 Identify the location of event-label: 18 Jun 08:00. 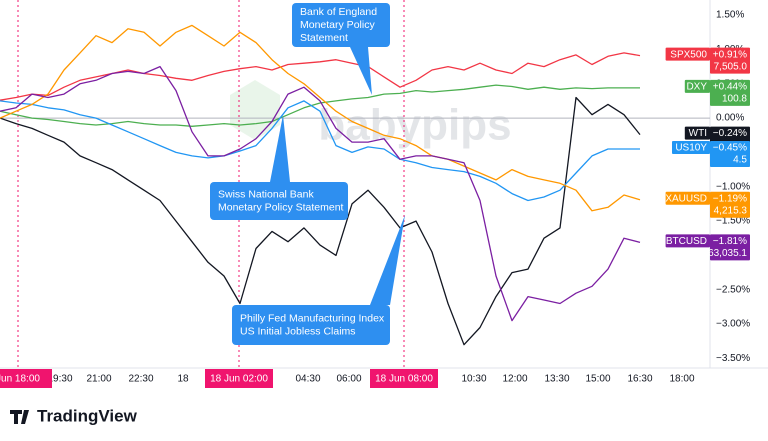
(404, 379).